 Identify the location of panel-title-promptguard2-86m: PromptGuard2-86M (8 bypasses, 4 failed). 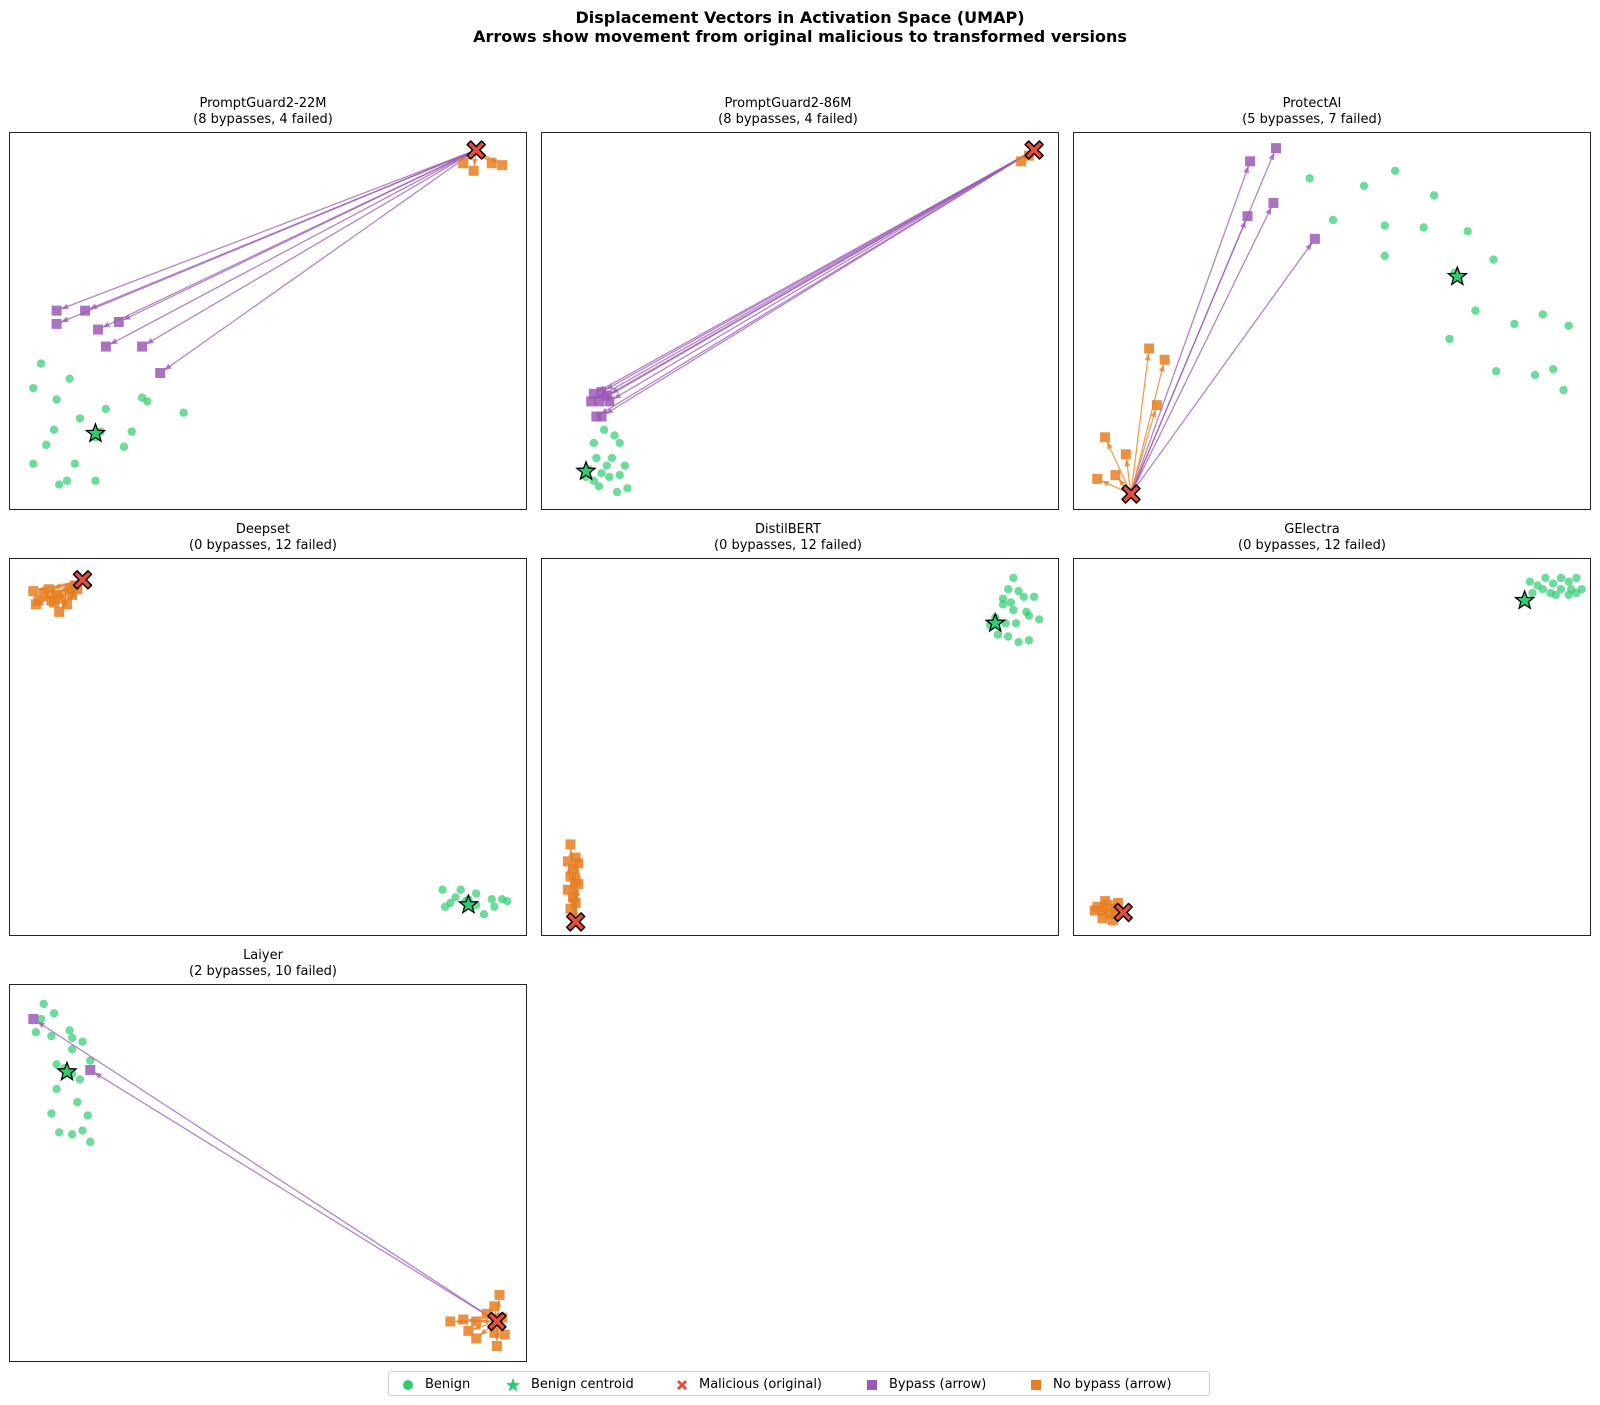
(788, 112).